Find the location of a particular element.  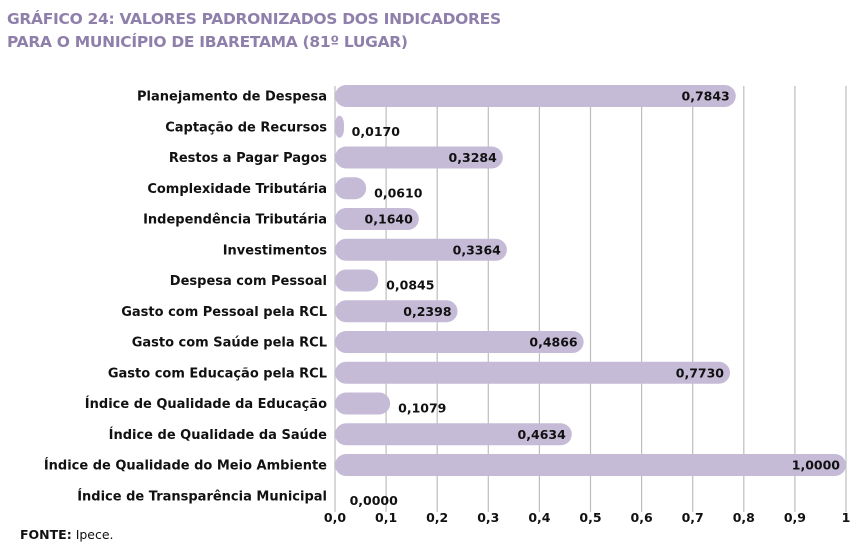

x-tick-label: 0,0 is located at coordinates (335, 517).